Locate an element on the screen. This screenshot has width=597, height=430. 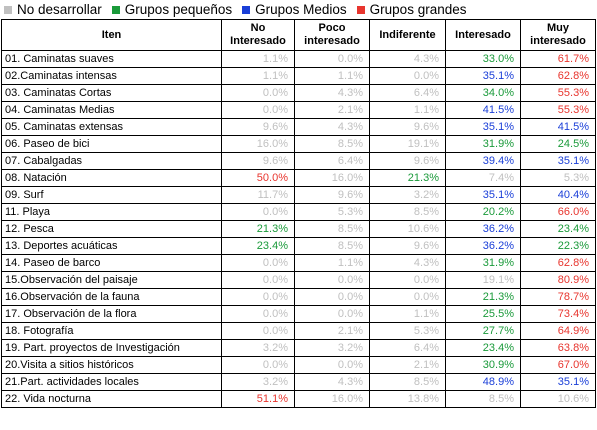
item-cell: 21.Part. actividades locales is located at coordinates (111, 382).